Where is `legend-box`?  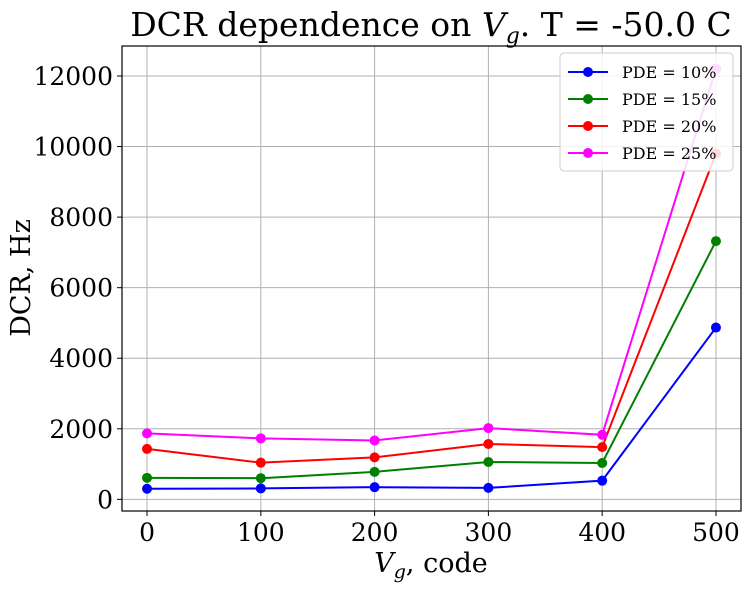 legend-box is located at coordinates (646, 112).